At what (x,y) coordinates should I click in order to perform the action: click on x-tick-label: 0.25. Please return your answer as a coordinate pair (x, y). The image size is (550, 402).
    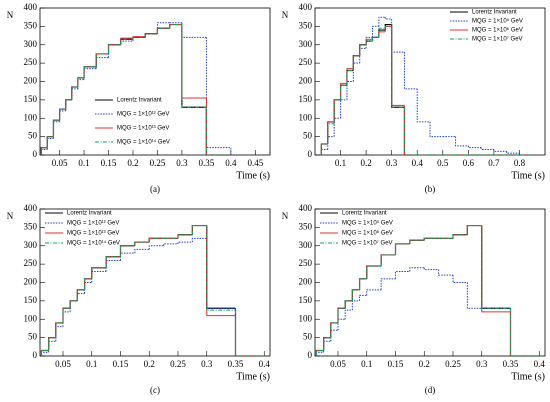
    Looking at the image, I should click on (178, 364).